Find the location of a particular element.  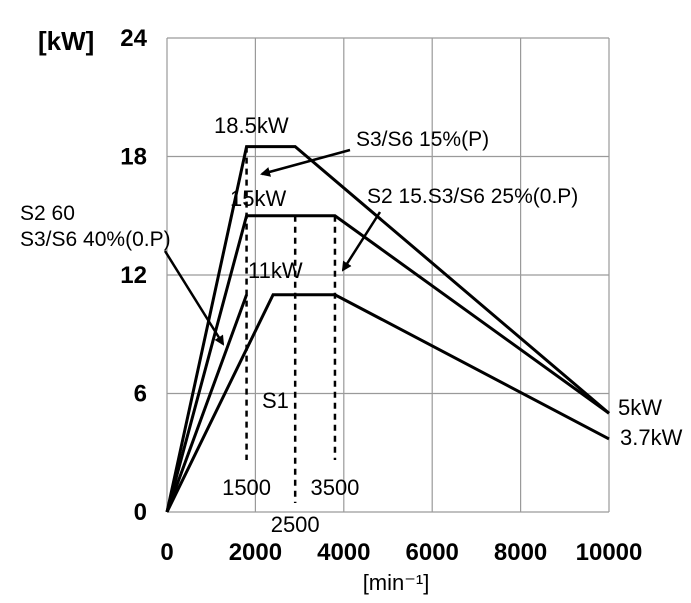

x-axis-label: [min⁻¹] is located at coordinates (396, 582).